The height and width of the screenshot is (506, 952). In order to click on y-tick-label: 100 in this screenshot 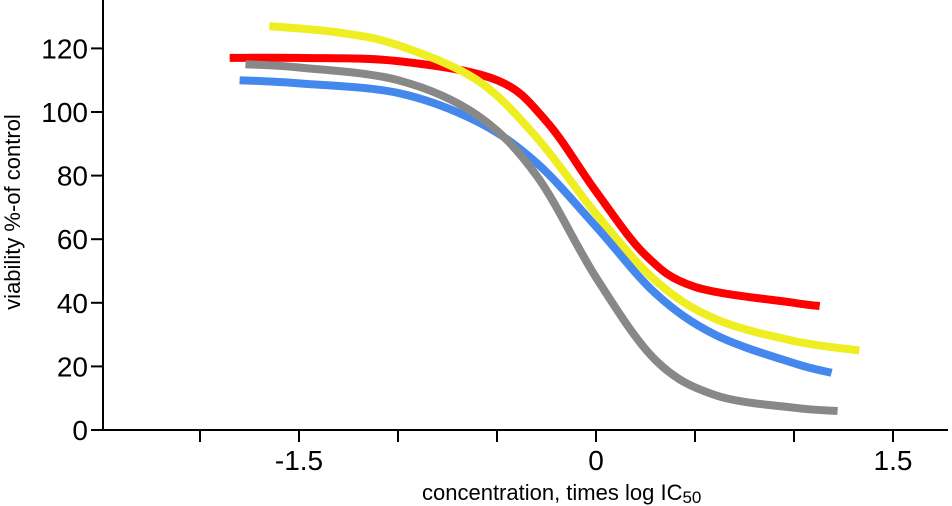, I will do `click(64, 112)`.